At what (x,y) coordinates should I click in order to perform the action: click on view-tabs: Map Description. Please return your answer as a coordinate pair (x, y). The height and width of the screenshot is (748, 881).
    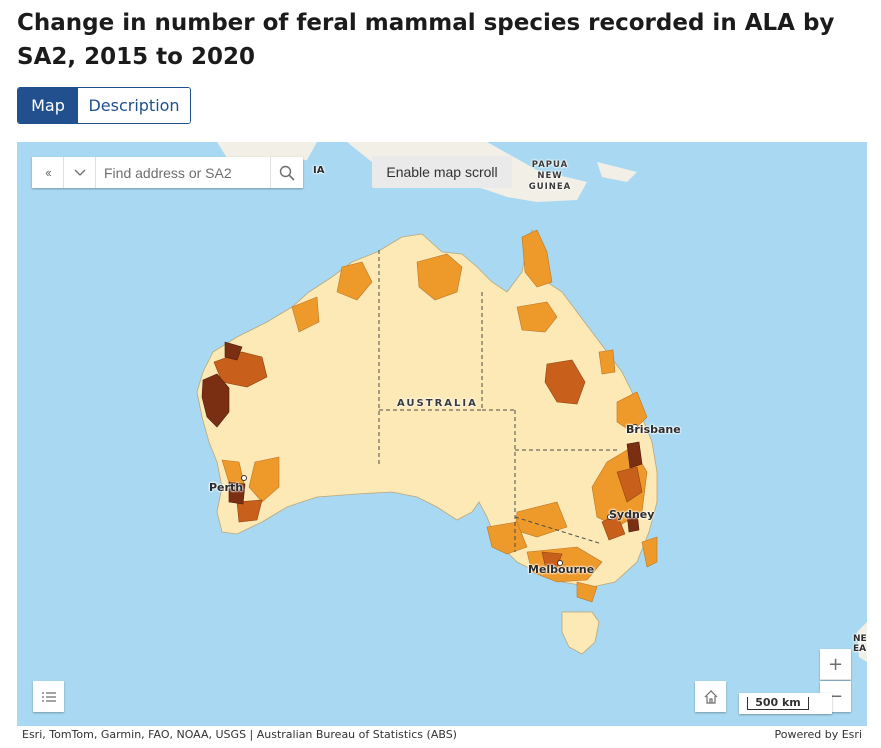
    Looking at the image, I should click on (104, 105).